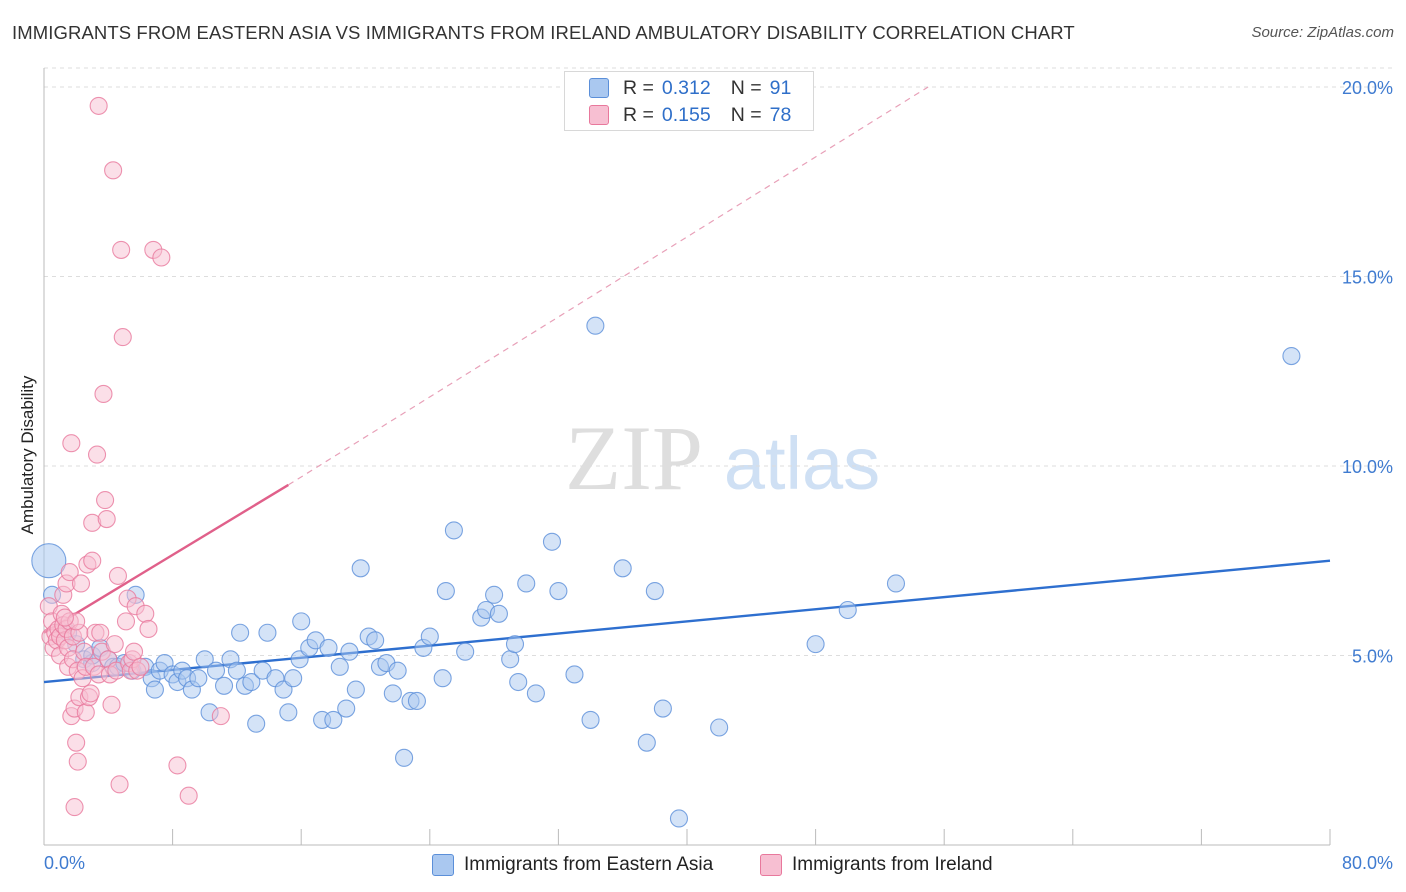  I want to click on y-tick-label: 15.0%, so click(1367, 277).